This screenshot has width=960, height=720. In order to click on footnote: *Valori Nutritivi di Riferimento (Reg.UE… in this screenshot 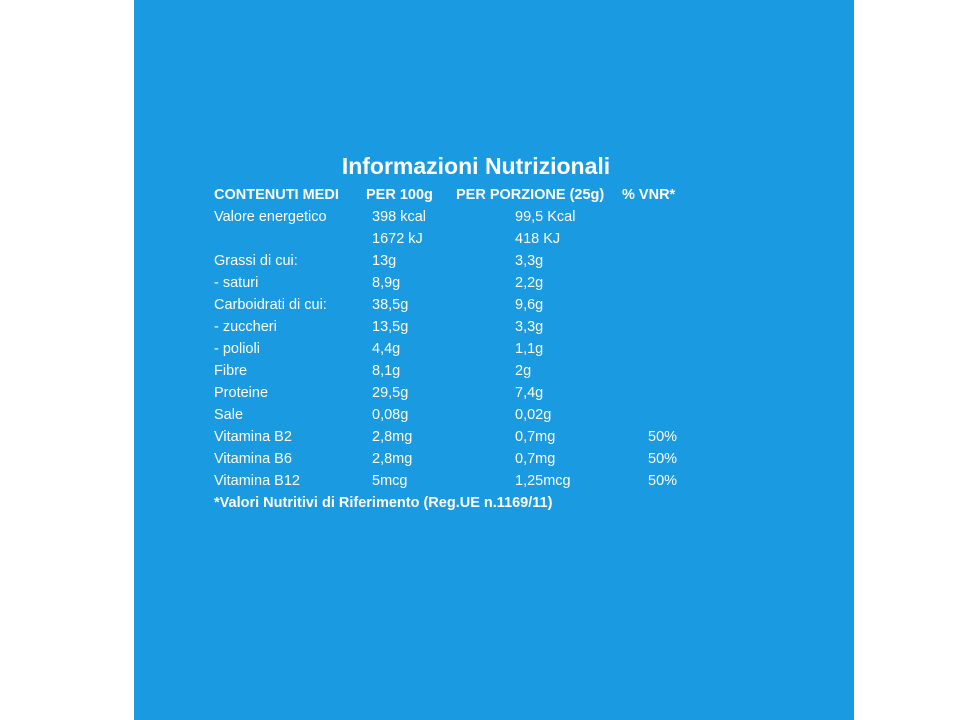, I will do `click(383, 503)`.